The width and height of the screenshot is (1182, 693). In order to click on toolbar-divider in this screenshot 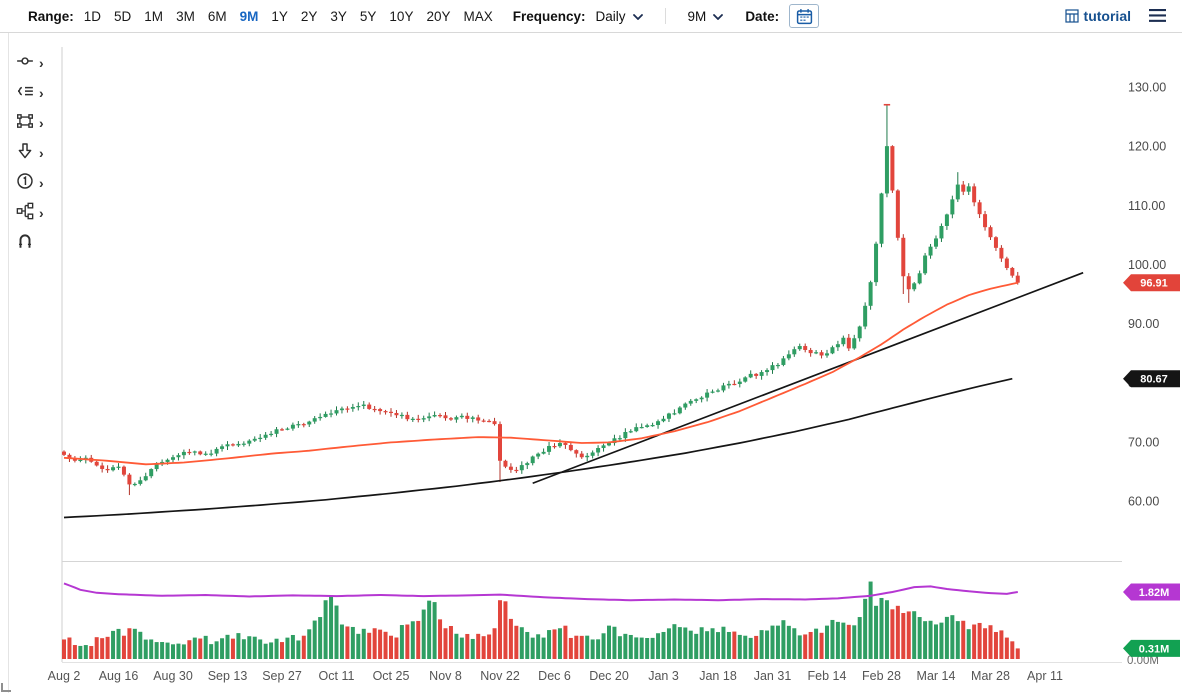, I will do `click(665, 16)`.